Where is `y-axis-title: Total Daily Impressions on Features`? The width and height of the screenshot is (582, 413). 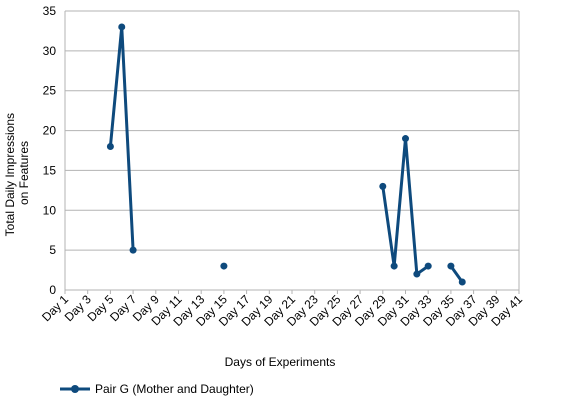 y-axis-title: Total Daily Impressions on Features is located at coordinates (17, 173).